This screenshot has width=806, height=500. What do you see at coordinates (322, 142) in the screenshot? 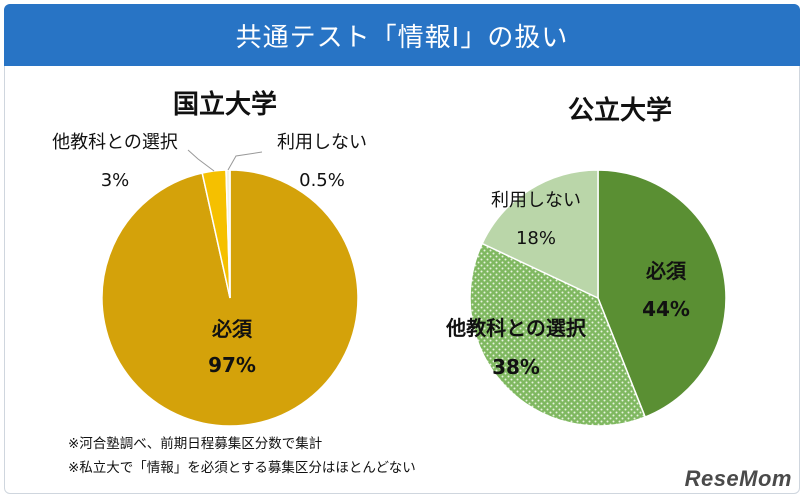
I see `label-national-none: 利用しない` at bounding box center [322, 142].